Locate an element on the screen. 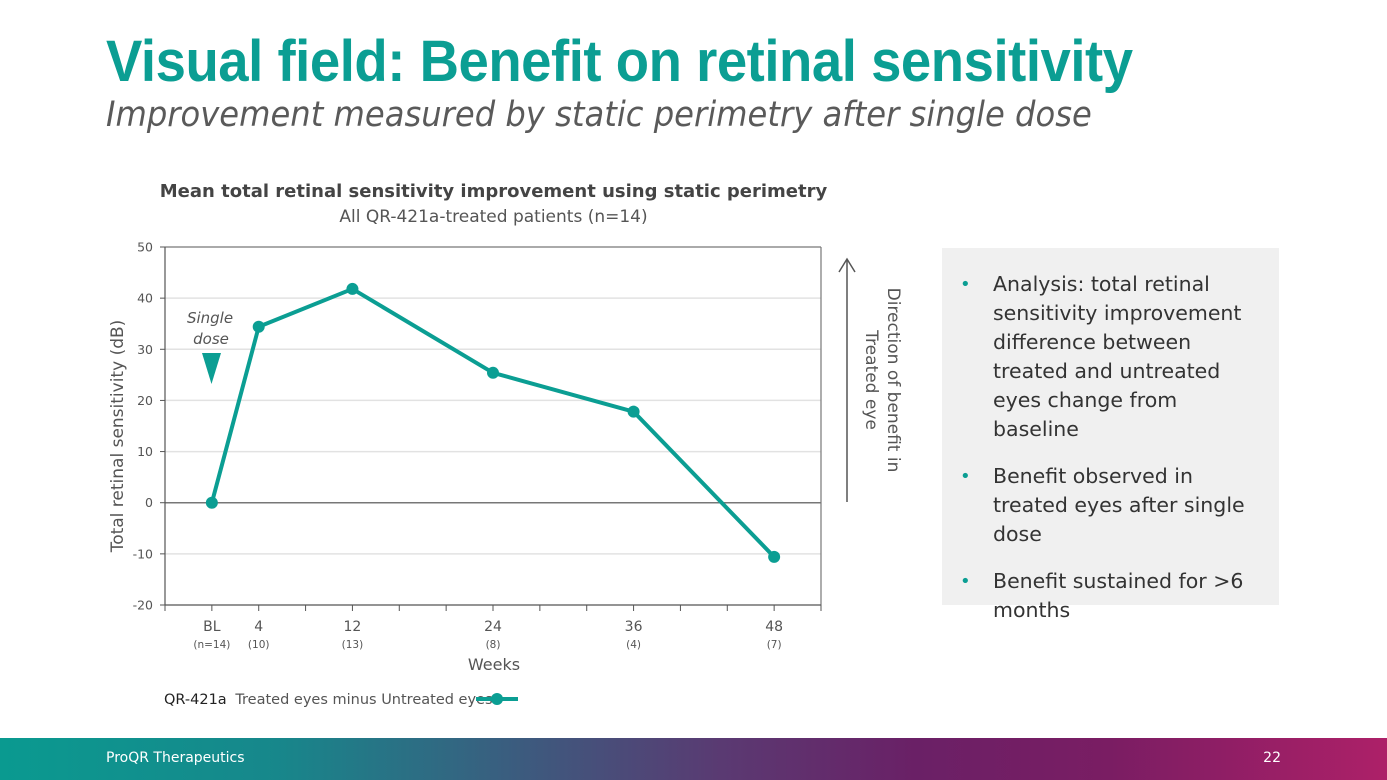  y-tick-label: 30 is located at coordinates (145, 349).